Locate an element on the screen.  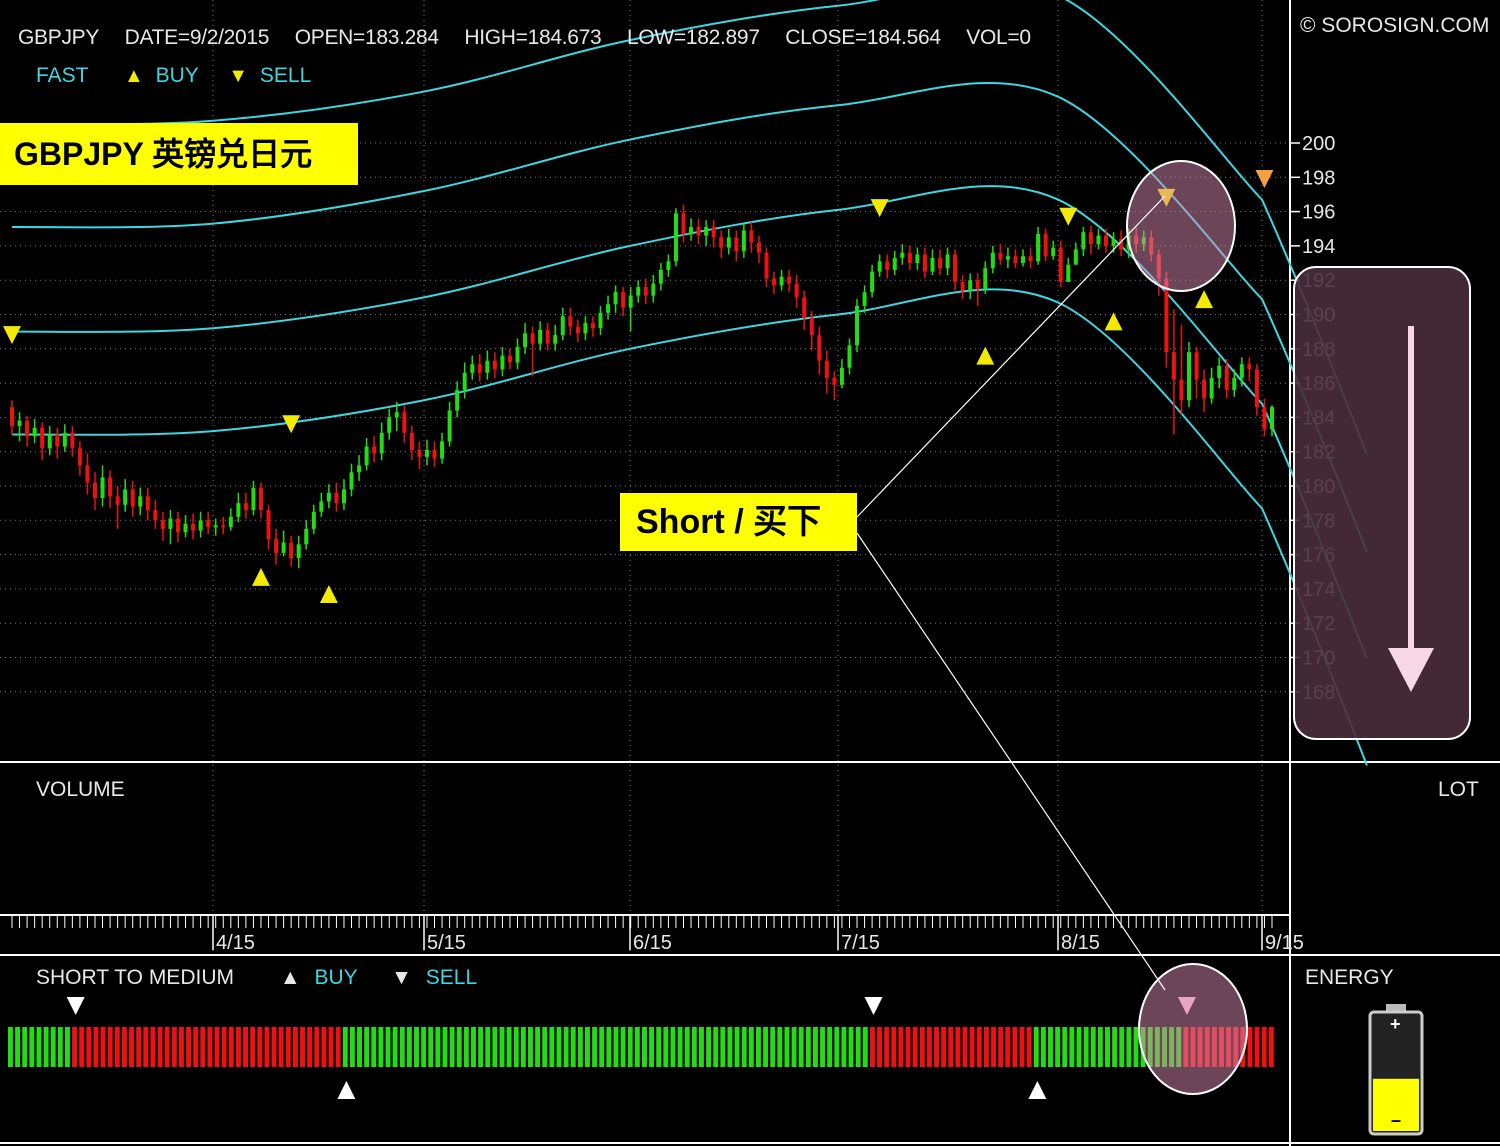
legend-buy: BUY is located at coordinates (177, 75).